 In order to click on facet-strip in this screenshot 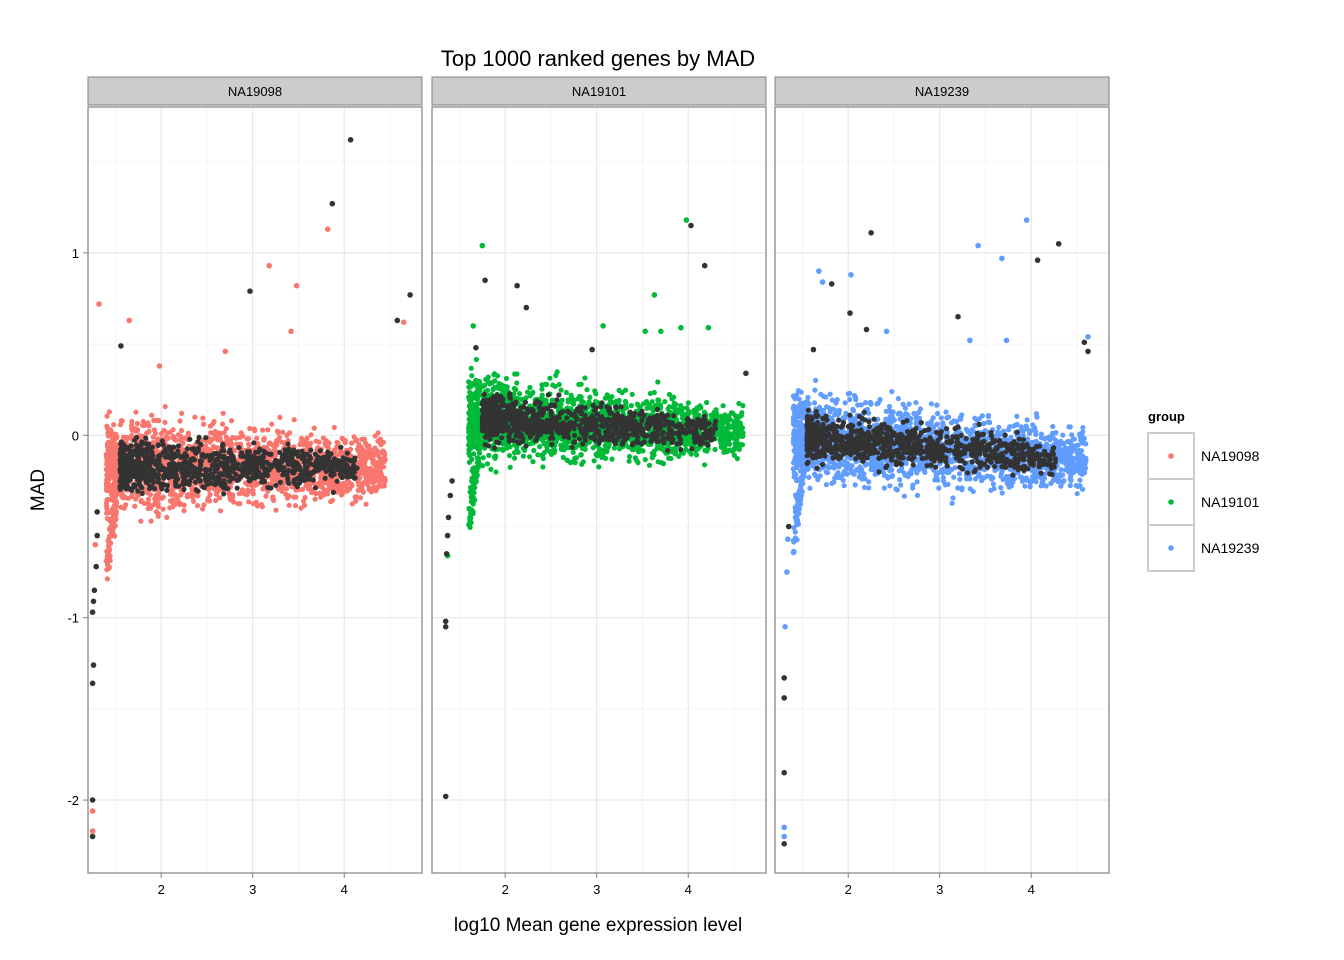, I will do `click(599, 91)`.